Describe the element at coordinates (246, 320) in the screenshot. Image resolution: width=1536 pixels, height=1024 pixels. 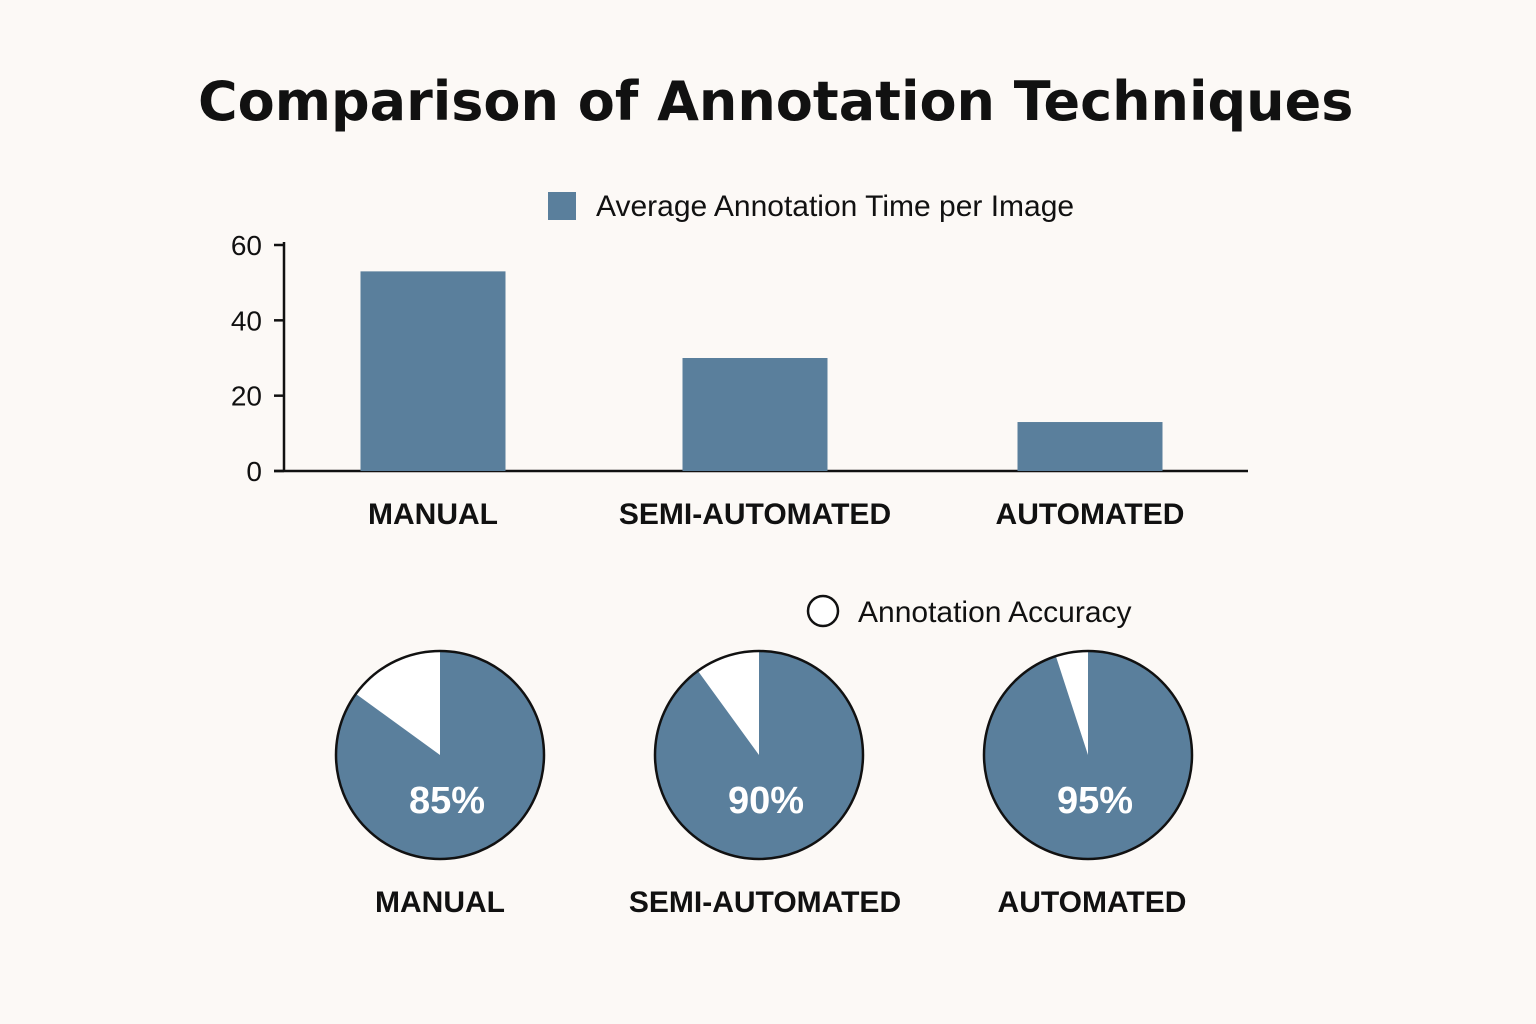
I see `y-tick-label: 40` at that location.